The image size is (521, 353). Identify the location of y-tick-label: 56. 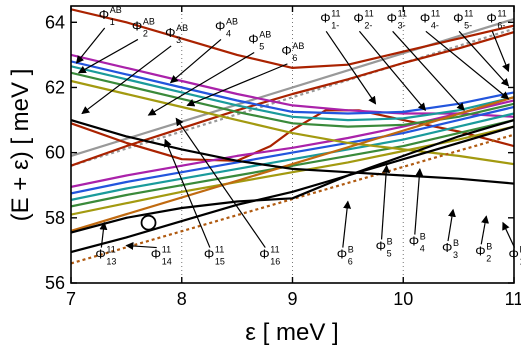
(55, 283).